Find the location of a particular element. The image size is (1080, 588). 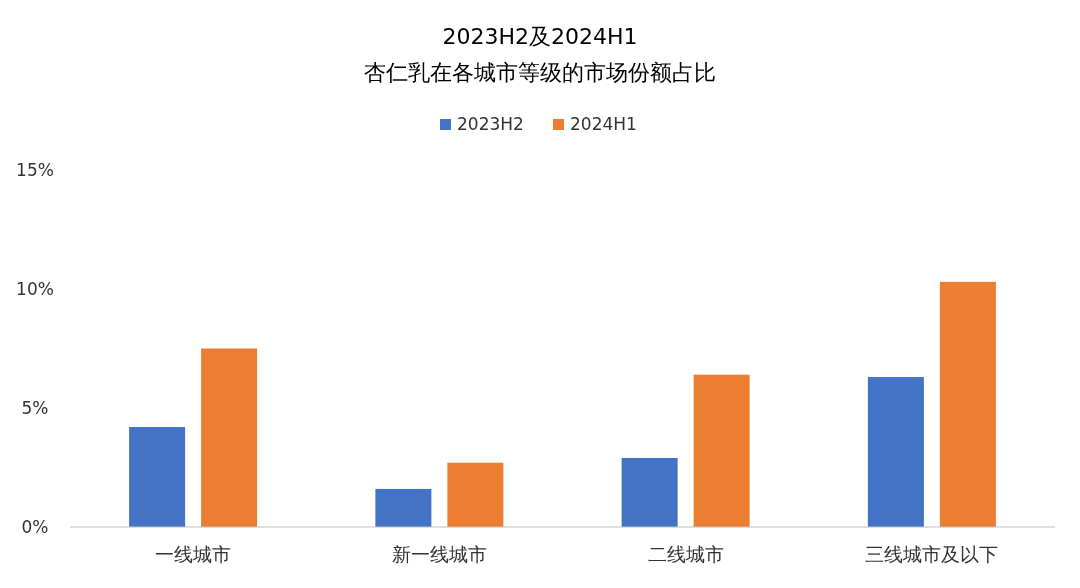

x-tick-label: 二线城市 is located at coordinates (685, 554).